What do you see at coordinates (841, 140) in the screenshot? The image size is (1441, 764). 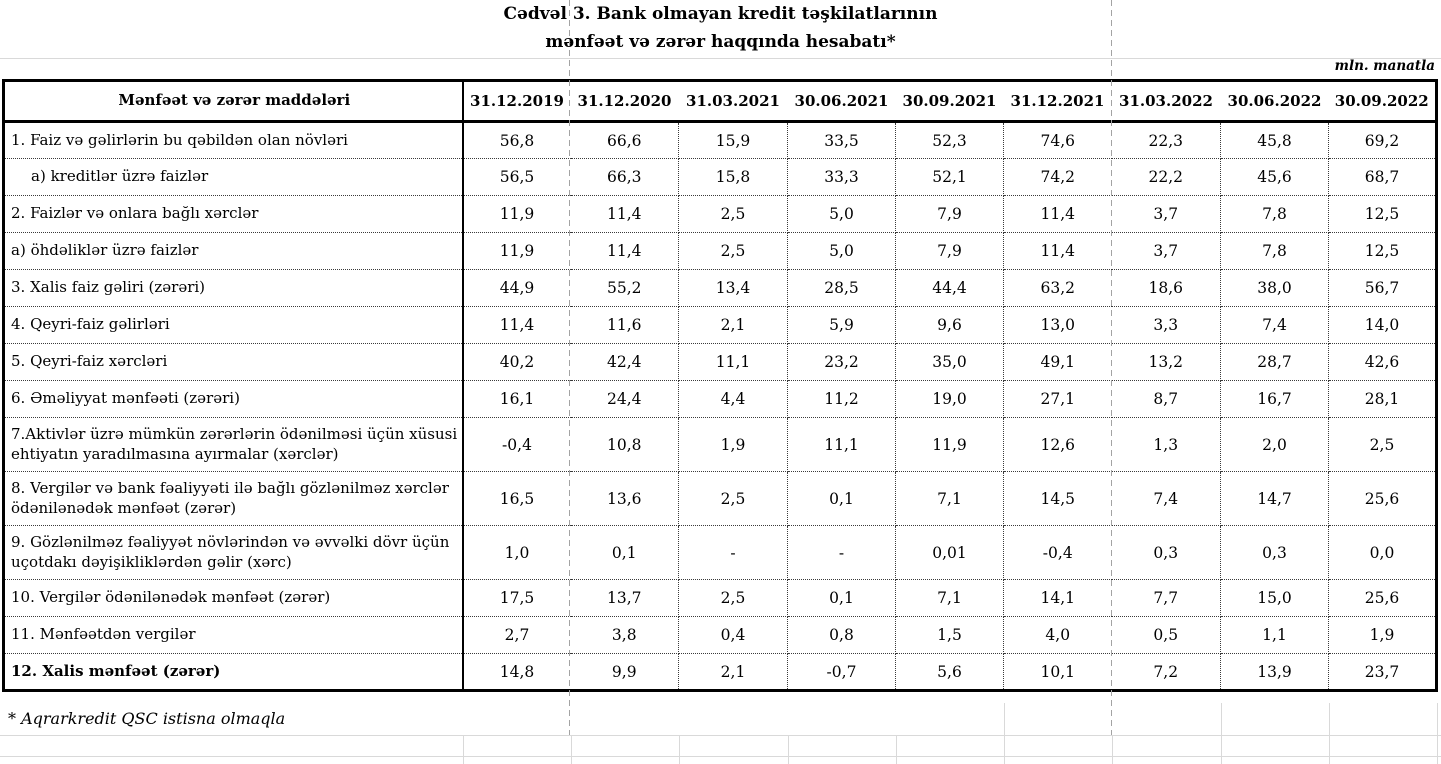 I see `value-cell: 33,5` at bounding box center [841, 140].